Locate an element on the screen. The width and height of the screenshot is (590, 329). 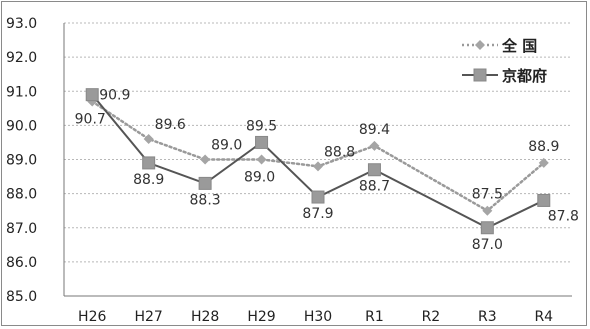
data-label-kyoto: 90.9 is located at coordinates (114, 96).